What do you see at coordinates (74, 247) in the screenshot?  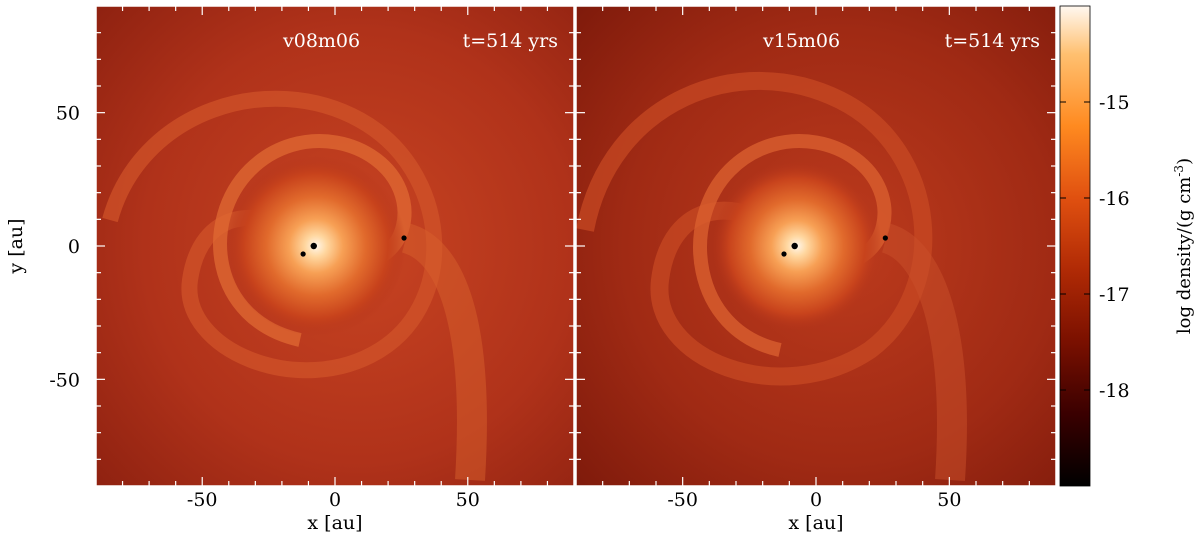 I see `panel-1-ytick-label: 0` at bounding box center [74, 247].